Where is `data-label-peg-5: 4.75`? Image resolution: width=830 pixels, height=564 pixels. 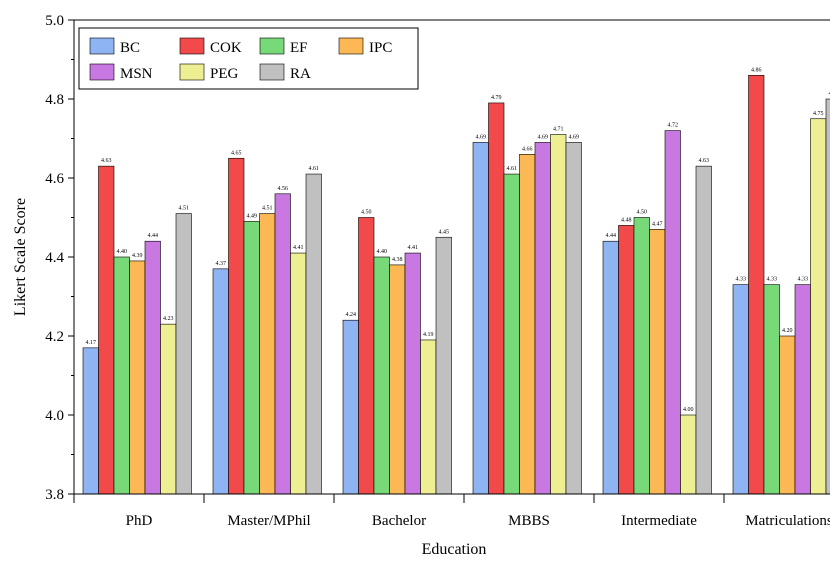 data-label-peg-5: 4.75 is located at coordinates (818, 114).